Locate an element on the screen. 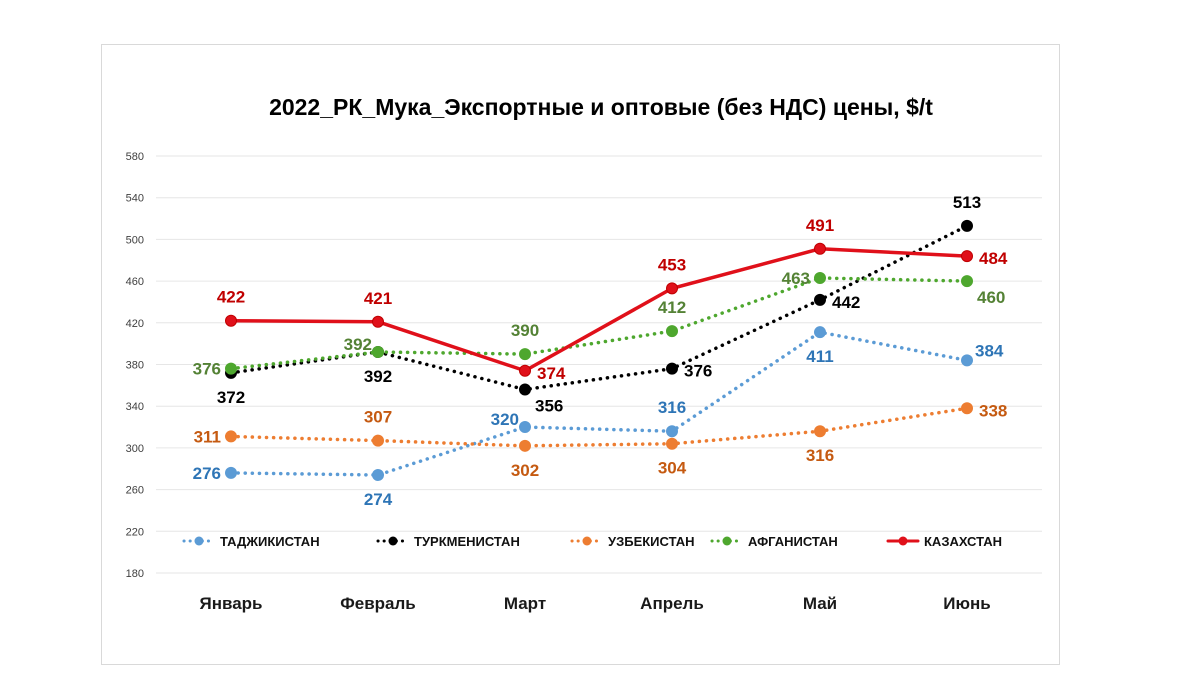  data-label: 304 is located at coordinates (672, 468).